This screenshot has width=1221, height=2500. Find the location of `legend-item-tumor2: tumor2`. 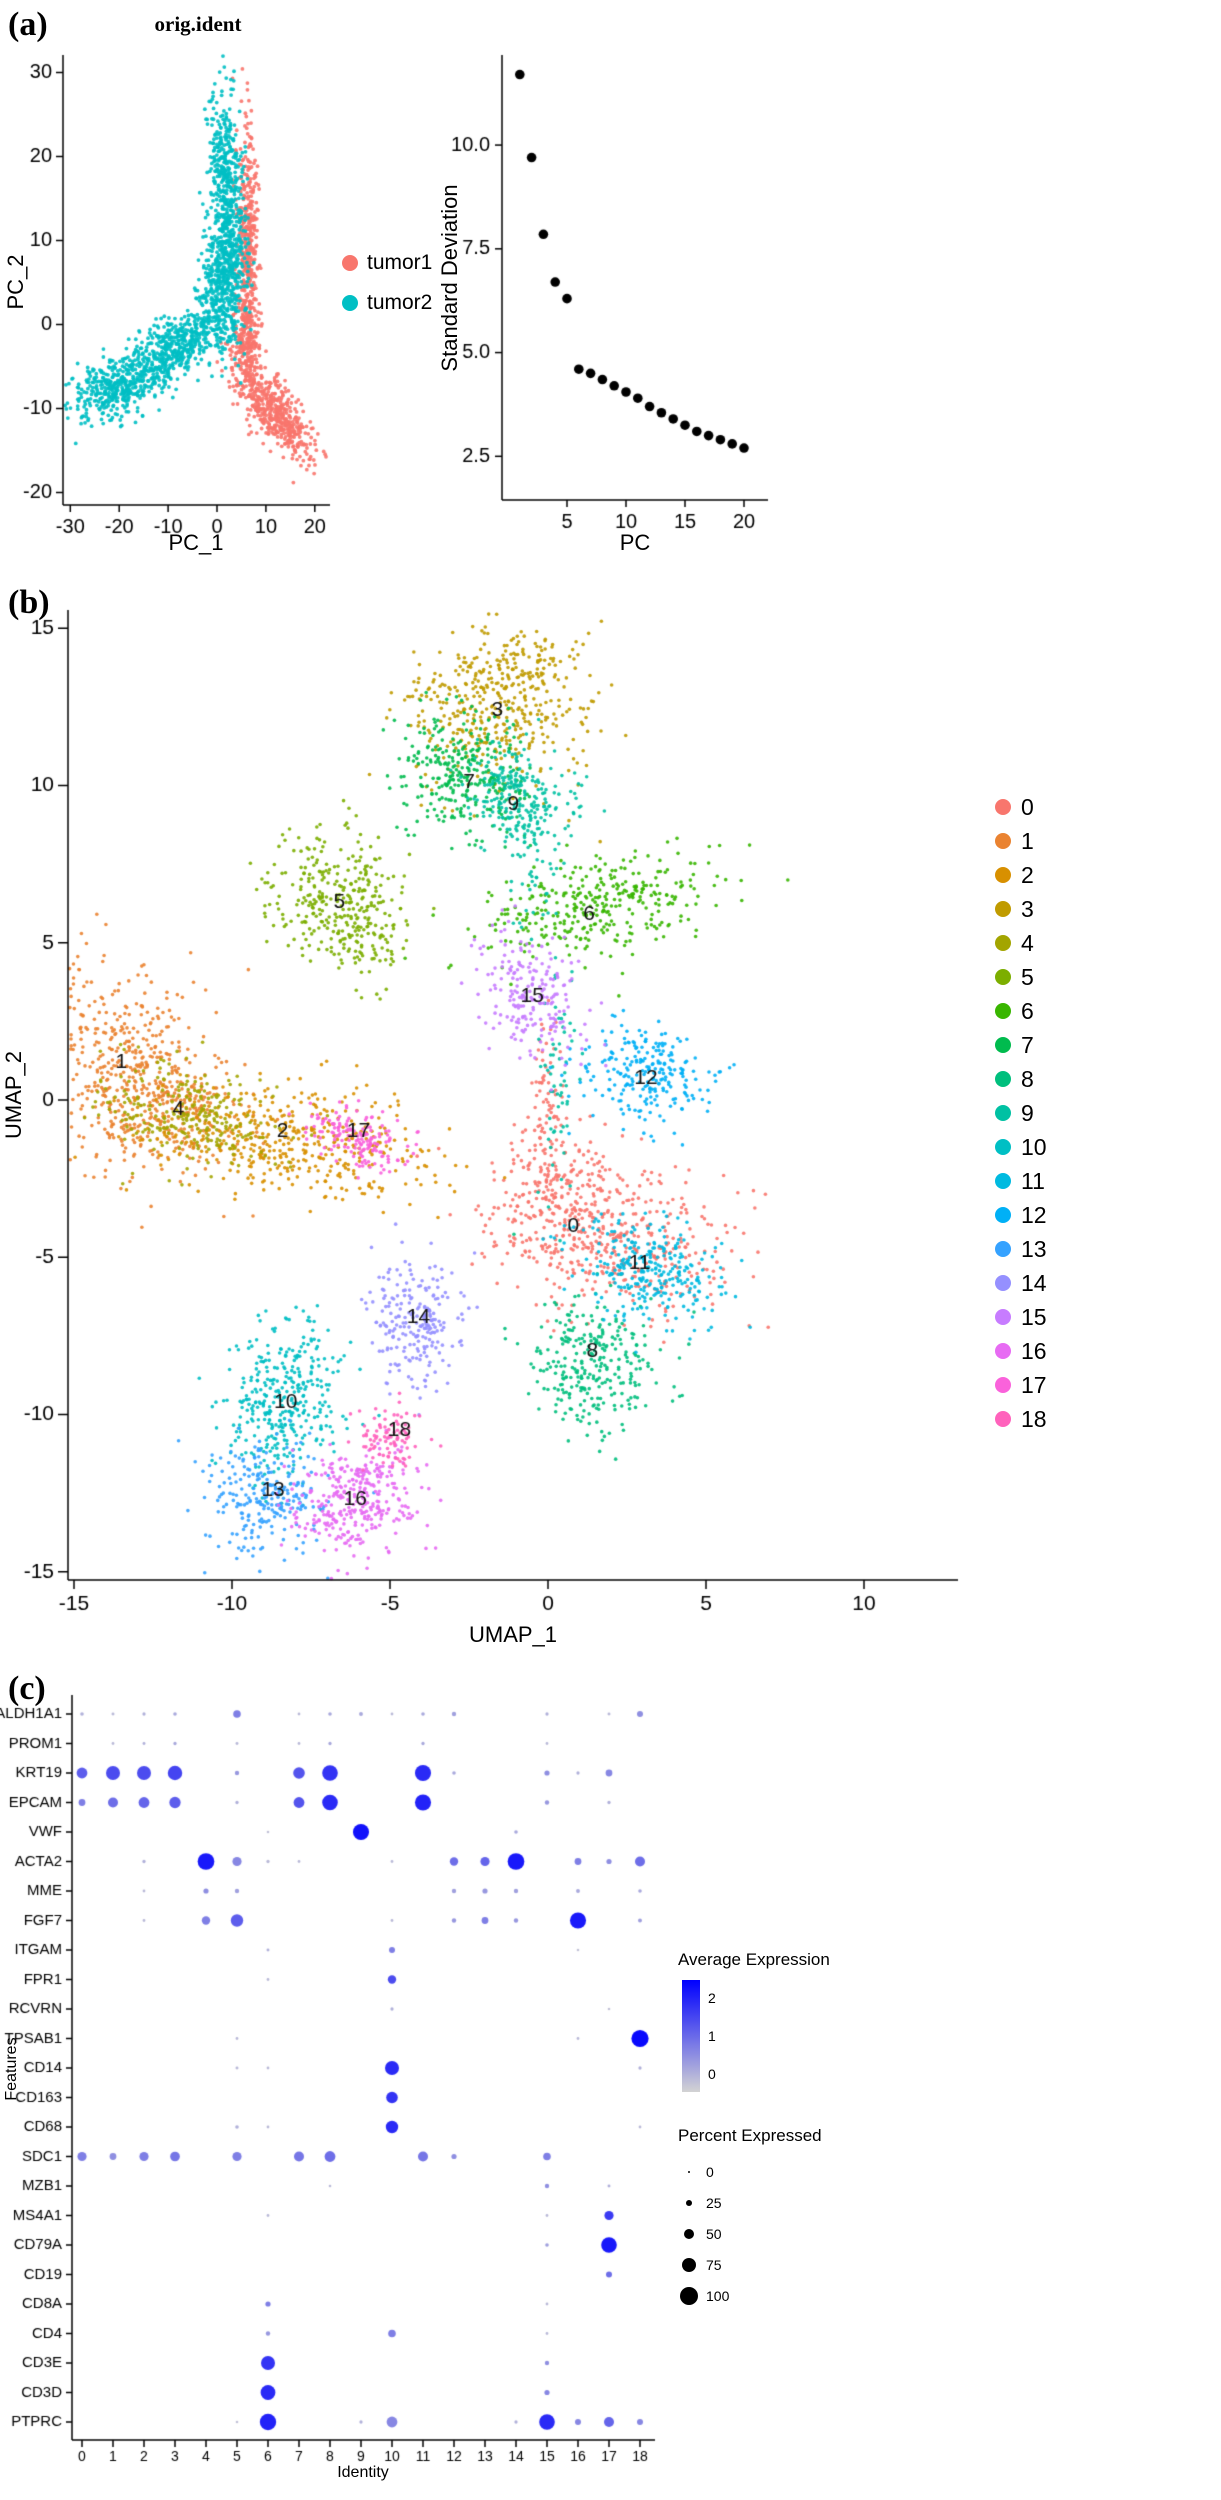

legend-item-tumor2: tumor2 is located at coordinates (387, 303).